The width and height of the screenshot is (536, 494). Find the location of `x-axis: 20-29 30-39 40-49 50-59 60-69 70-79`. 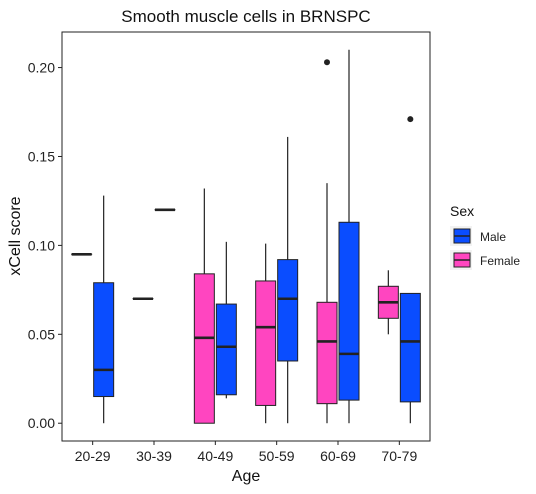

x-axis: 20-29 30-39 40-49 50-59 60-69 70-79 is located at coordinates (246, 452).